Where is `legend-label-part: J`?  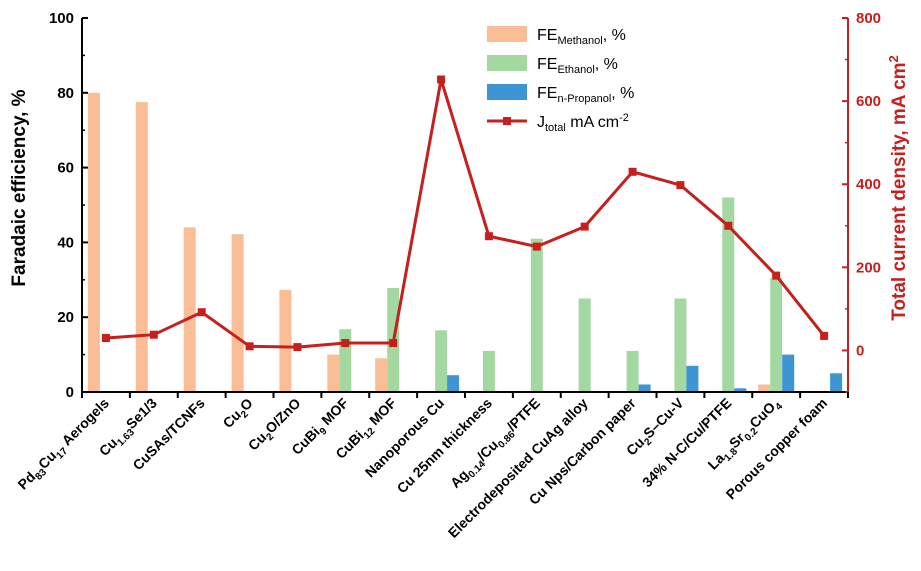 legend-label-part: J is located at coordinates (541, 122).